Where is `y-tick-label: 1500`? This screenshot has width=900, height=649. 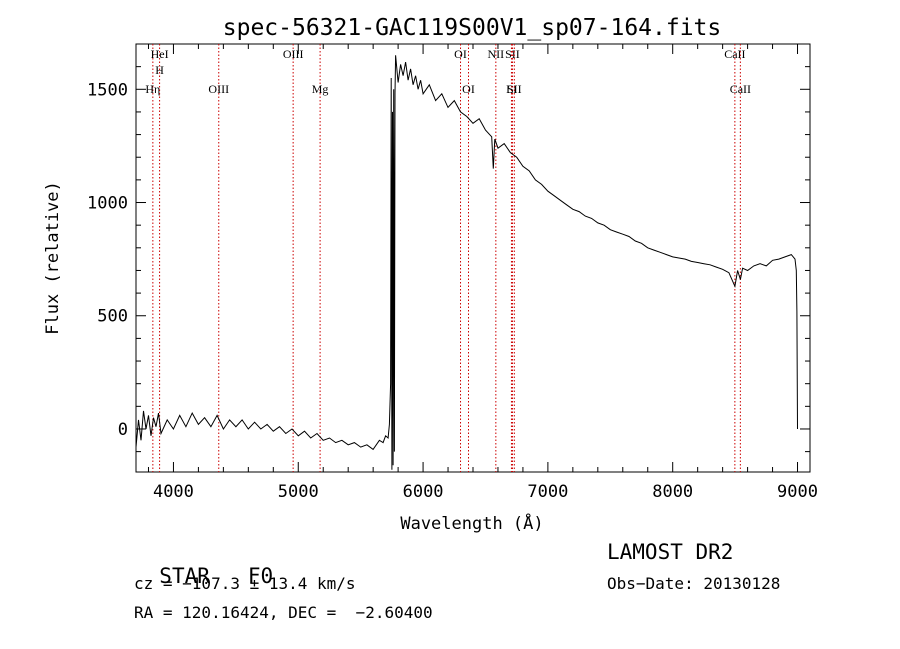
y-tick-label: 1500 is located at coordinates (107, 90).